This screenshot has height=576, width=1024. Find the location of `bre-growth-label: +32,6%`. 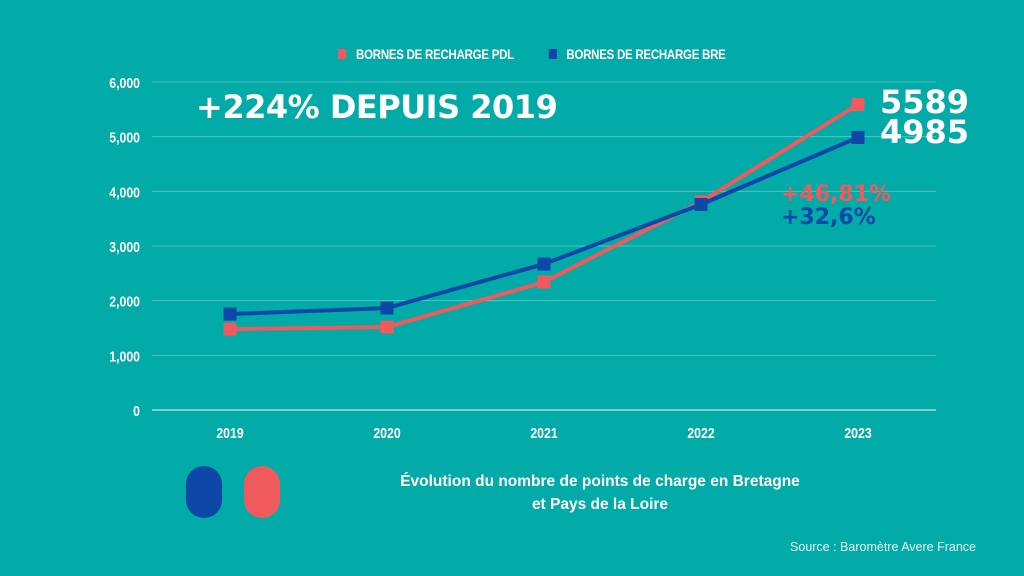

bre-growth-label: +32,6% is located at coordinates (828, 217).